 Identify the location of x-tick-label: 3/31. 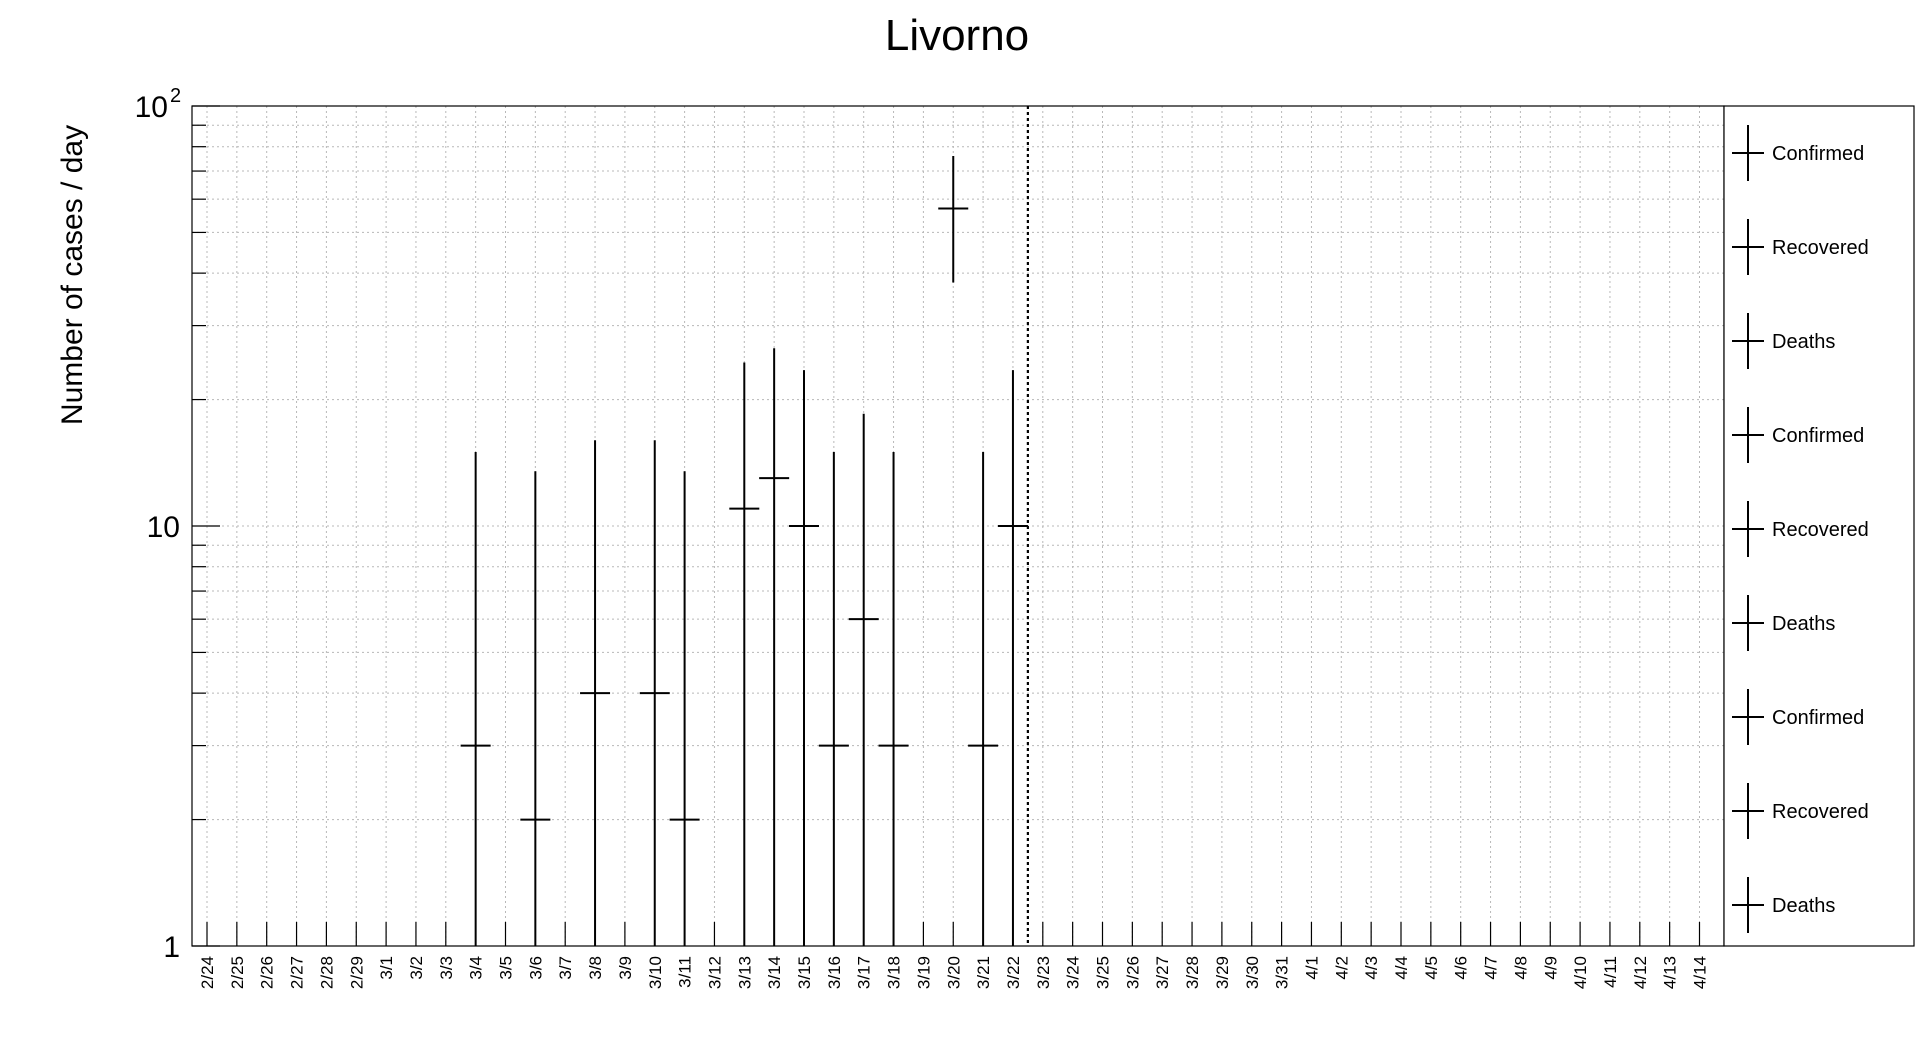
(1282, 972).